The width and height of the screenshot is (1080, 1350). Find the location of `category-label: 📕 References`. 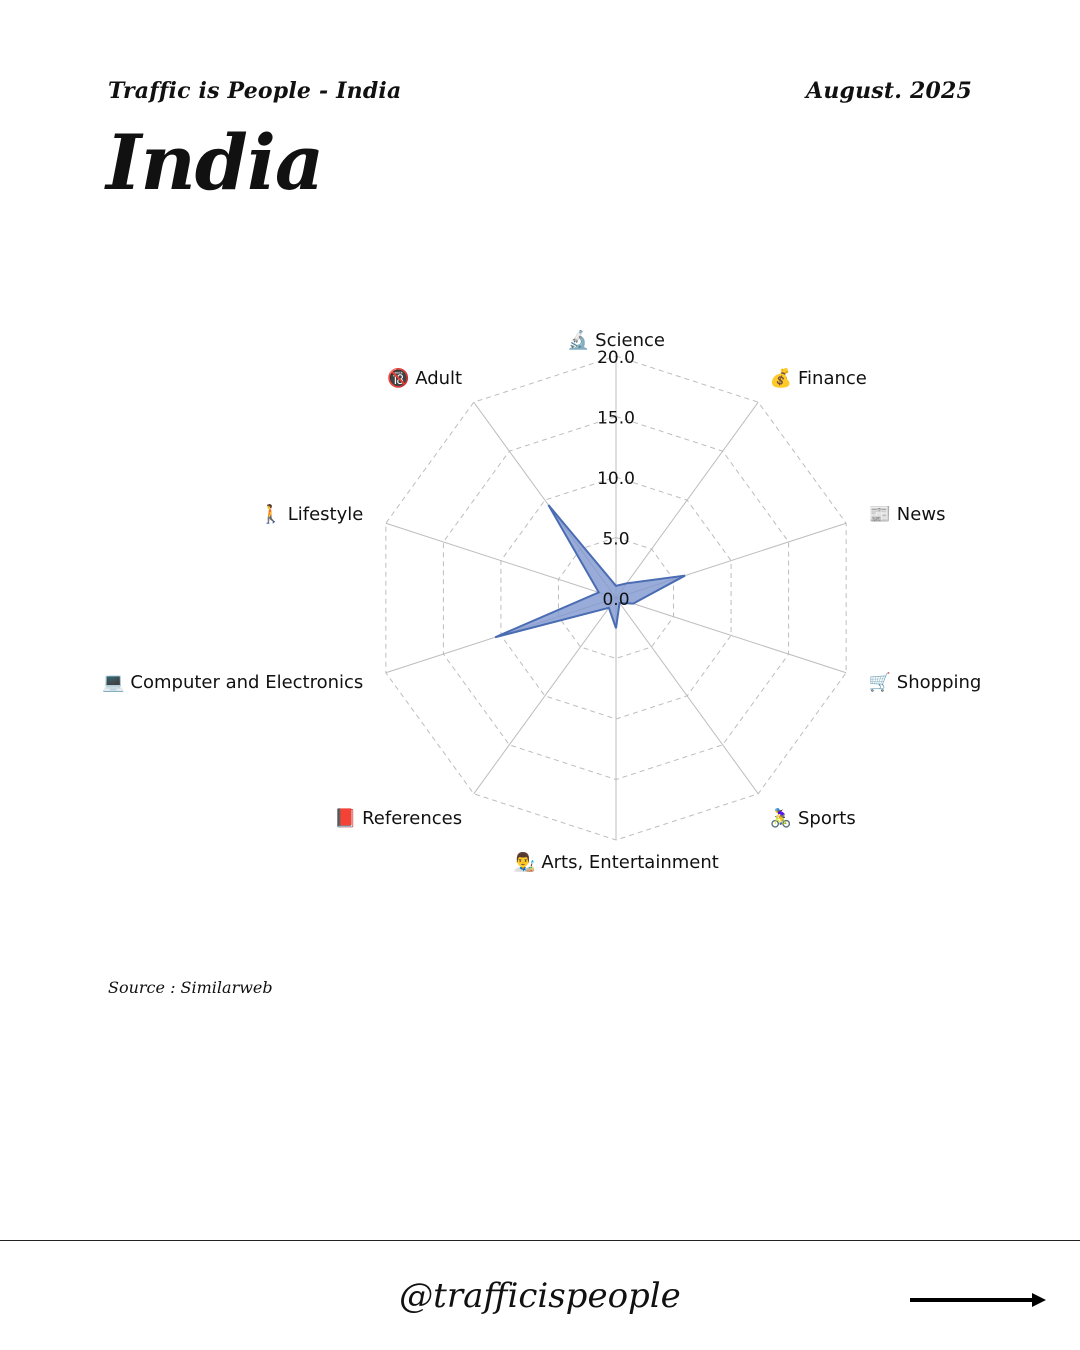

category-label: 📕 References is located at coordinates (398, 818).